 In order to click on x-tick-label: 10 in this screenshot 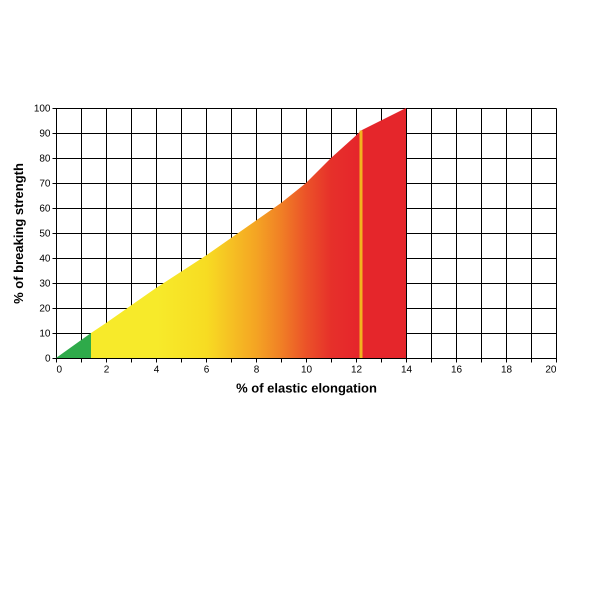, I will do `click(306, 370)`.